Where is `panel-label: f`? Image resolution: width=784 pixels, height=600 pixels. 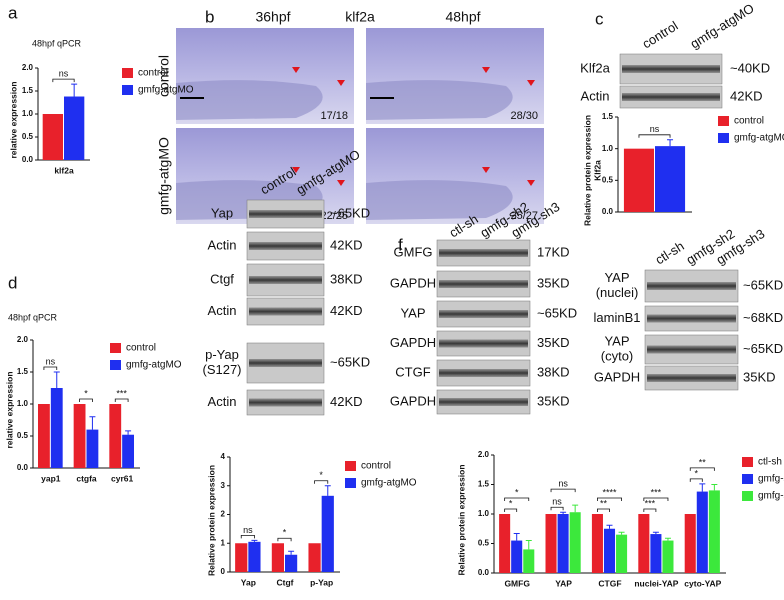 panel-label: f is located at coordinates (400, 244).